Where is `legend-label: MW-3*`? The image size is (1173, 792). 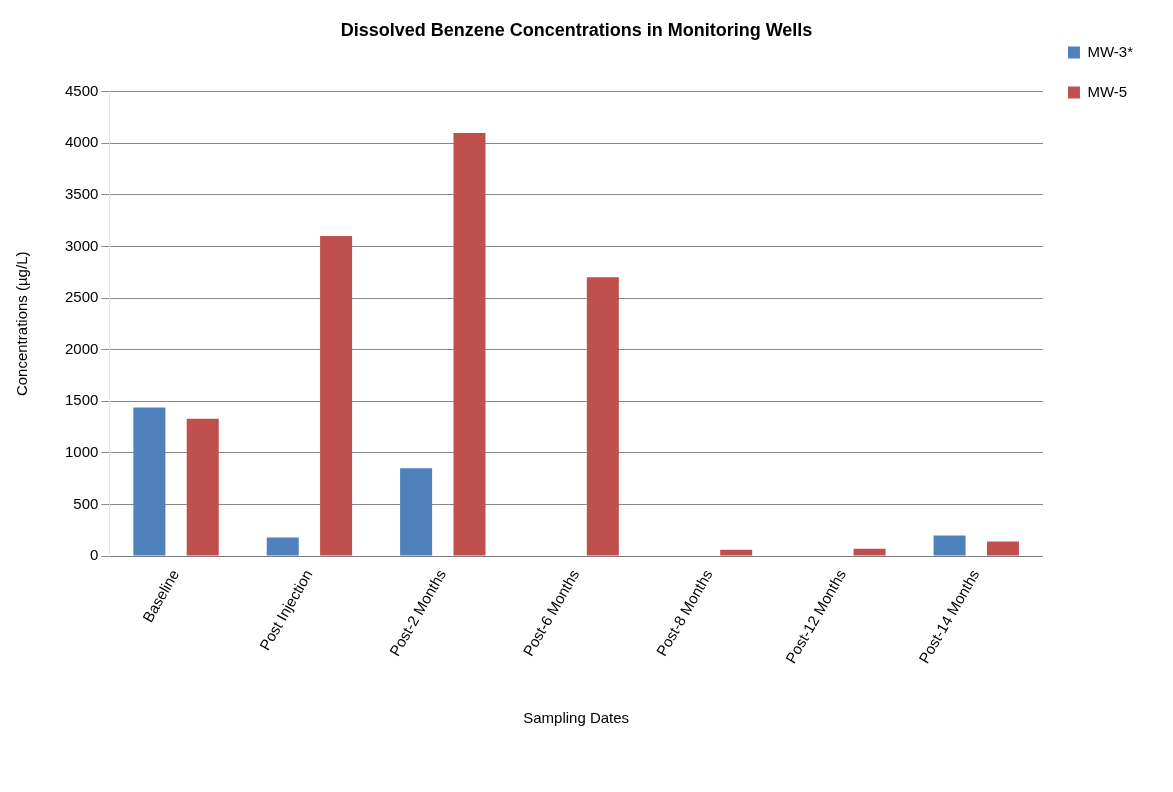 legend-label: MW-3* is located at coordinates (1110, 51).